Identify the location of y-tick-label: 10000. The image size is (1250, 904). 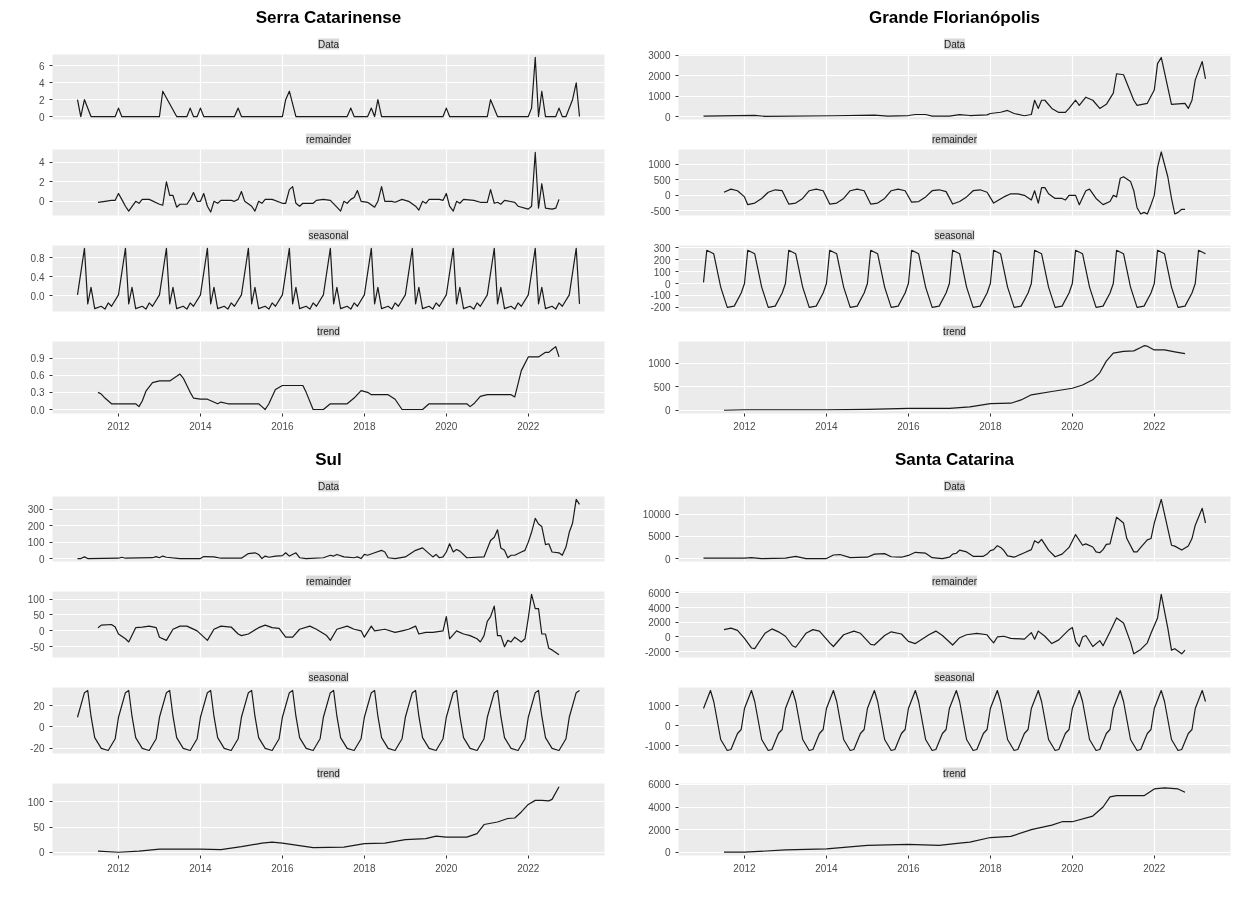
(656, 515).